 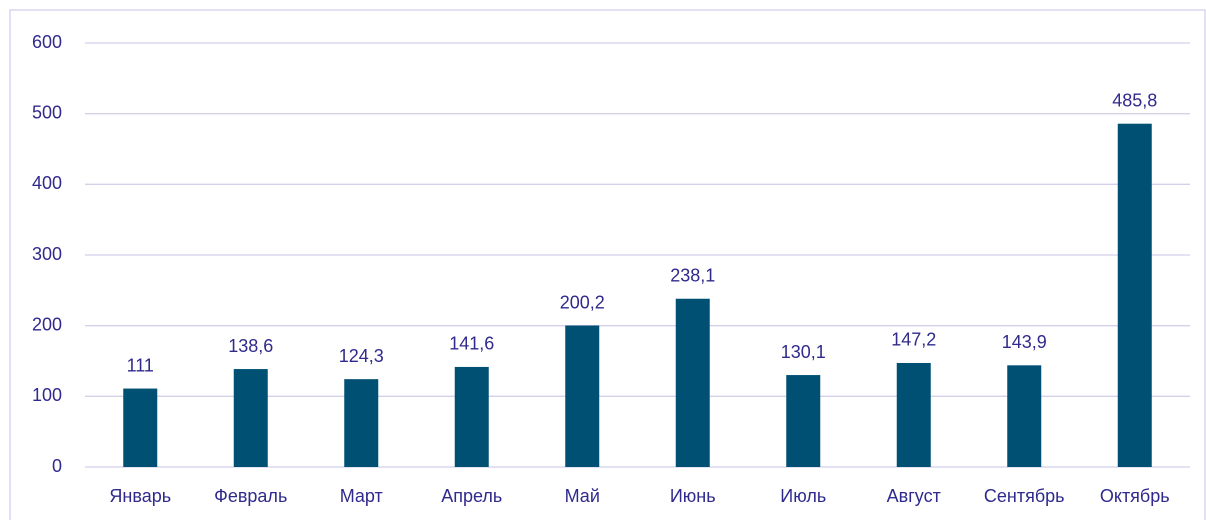 I want to click on x-tick-label: Сентябрь, so click(x=1024, y=496).